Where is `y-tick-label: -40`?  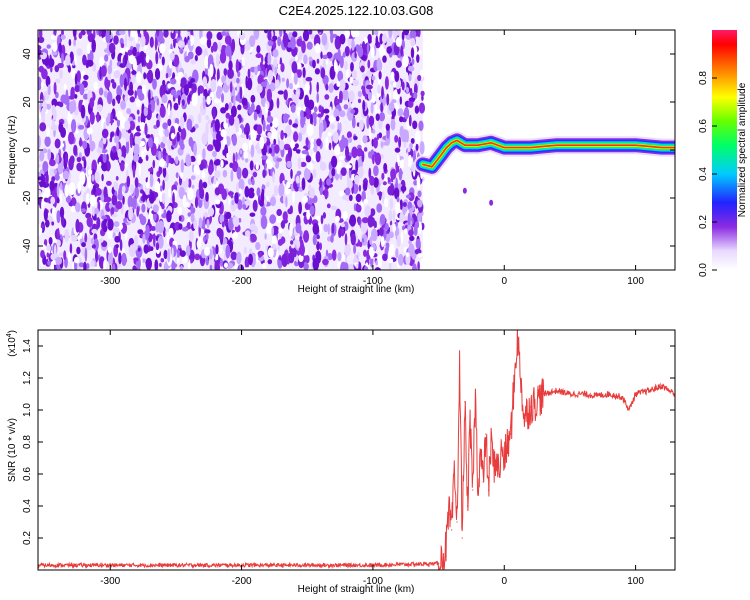
y-tick-label: -40 is located at coordinates (27, 245).